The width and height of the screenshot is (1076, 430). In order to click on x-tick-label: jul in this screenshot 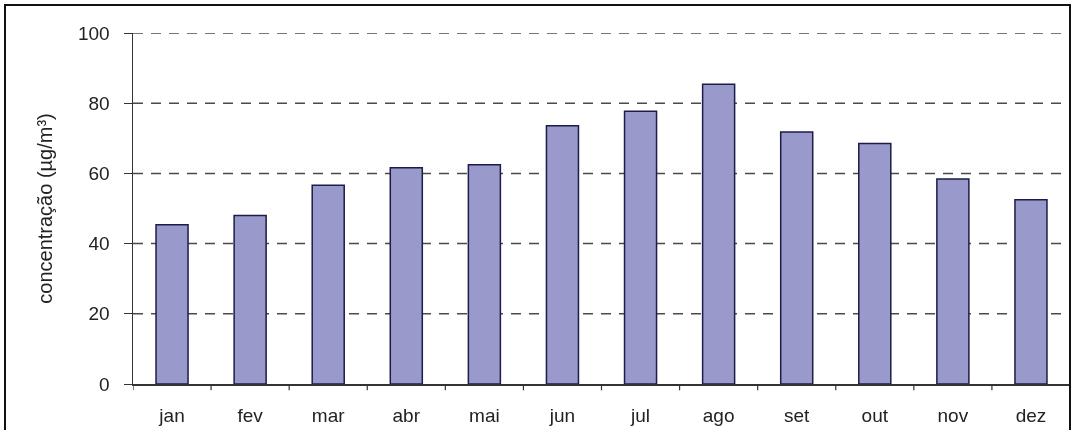, I will do `click(640, 416)`.